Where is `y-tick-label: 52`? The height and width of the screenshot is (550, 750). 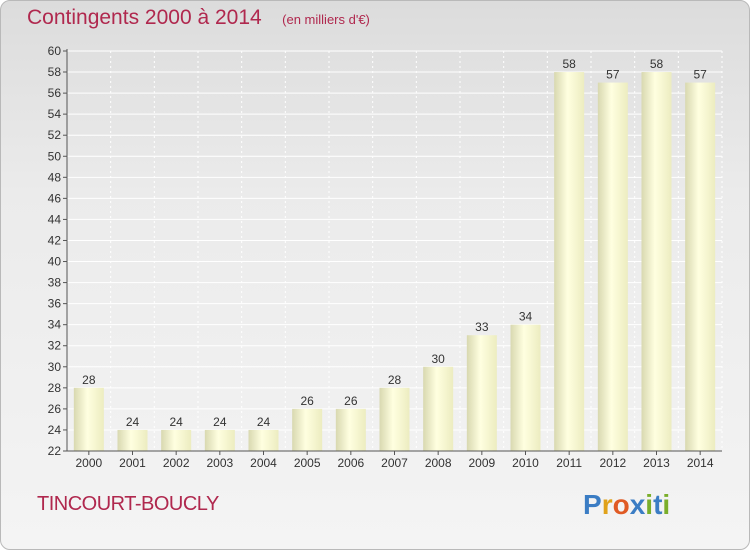
y-tick-label: 52 is located at coordinates (55, 135).